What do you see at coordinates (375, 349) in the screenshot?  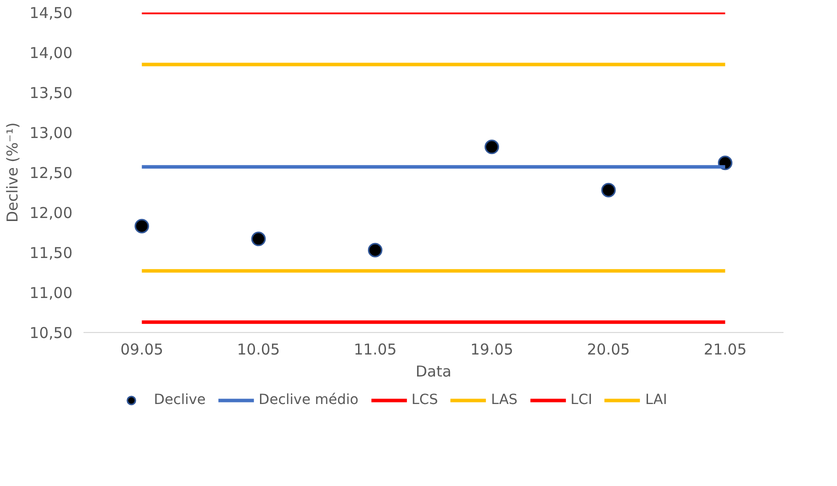 I see `x-tick-label: 11.05` at bounding box center [375, 349].